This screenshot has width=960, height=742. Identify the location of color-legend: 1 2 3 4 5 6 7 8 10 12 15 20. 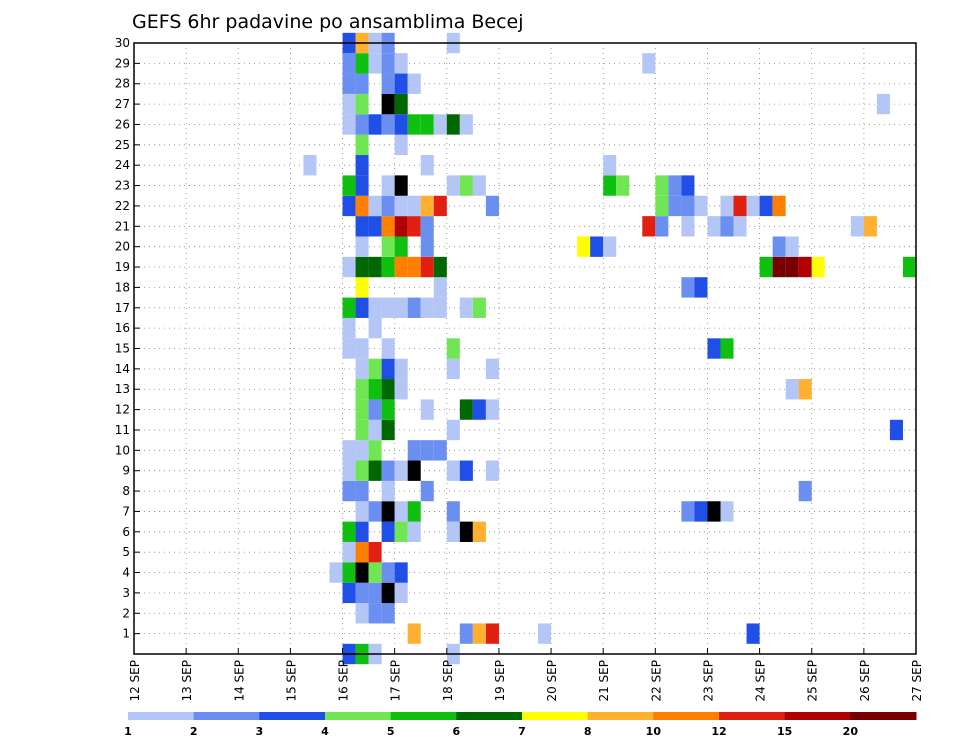
(520, 725).